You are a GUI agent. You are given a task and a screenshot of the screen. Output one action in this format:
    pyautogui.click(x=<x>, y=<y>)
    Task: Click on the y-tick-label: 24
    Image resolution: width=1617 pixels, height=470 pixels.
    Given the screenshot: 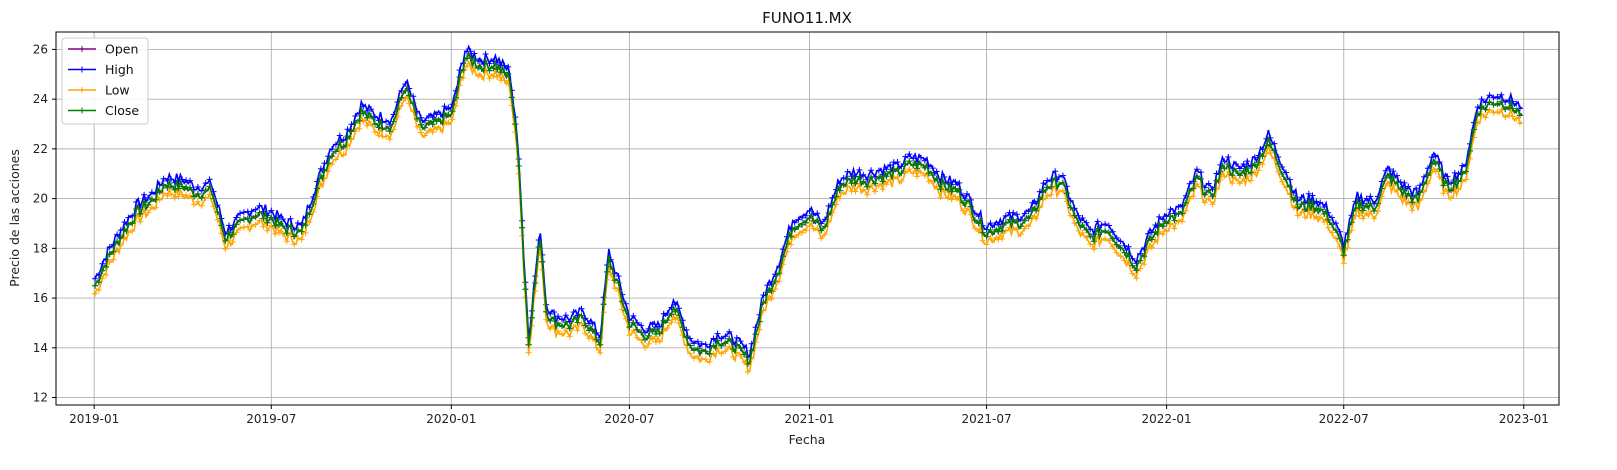 What is the action you would take?
    pyautogui.click(x=40, y=99)
    